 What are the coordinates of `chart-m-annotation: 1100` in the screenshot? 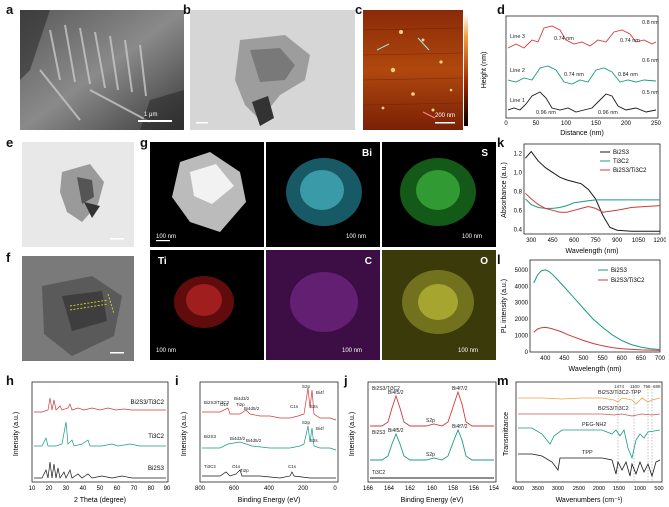 It's located at (635, 386).